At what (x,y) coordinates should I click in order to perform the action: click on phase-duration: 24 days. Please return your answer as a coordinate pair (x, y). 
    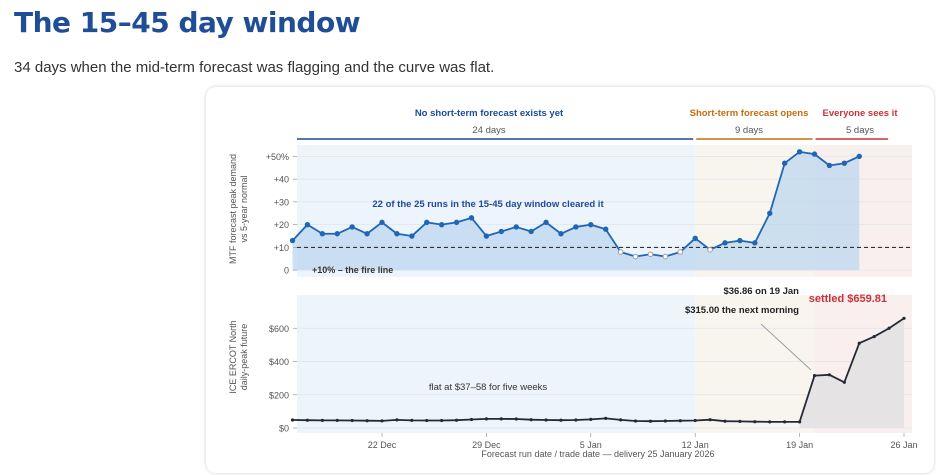
    Looking at the image, I should click on (489, 130).